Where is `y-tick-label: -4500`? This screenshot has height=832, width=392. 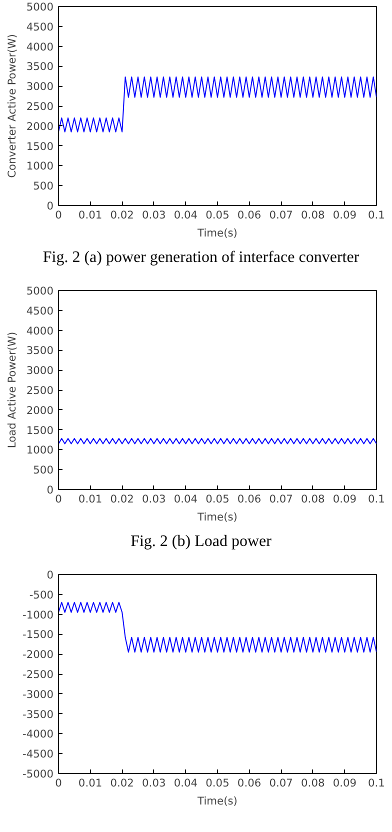
y-tick-label: -4500 is located at coordinates (38, 754).